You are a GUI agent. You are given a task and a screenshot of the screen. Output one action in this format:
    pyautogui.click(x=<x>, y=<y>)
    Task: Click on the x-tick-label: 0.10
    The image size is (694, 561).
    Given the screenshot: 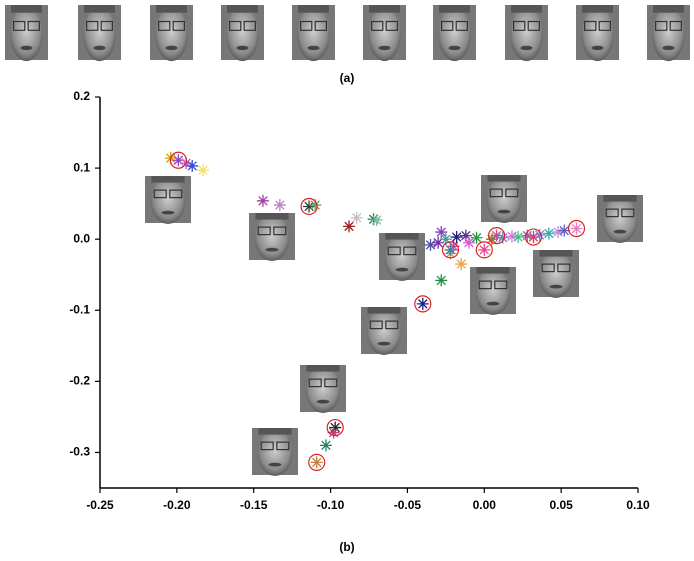 What is the action you would take?
    pyautogui.click(x=638, y=505)
    